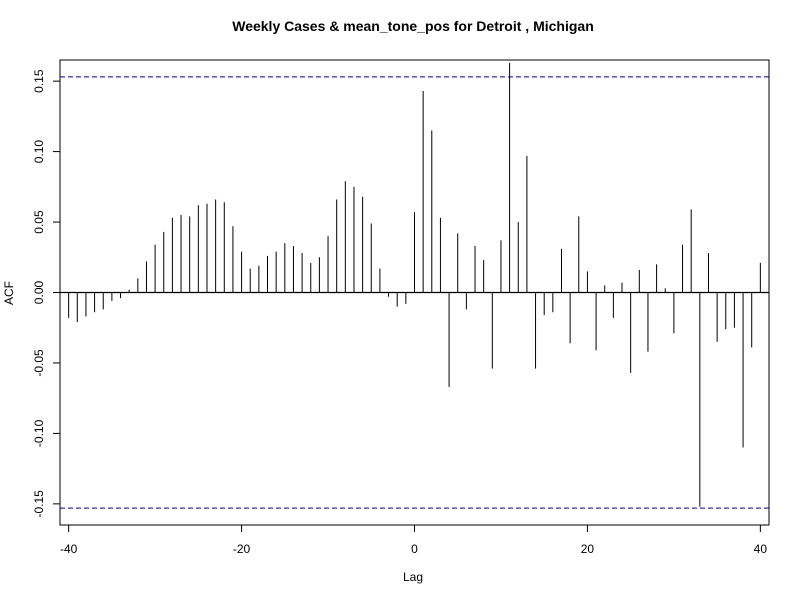 This screenshot has width=800, height=600. Describe the element at coordinates (242, 549) in the screenshot. I see `x-tick-label: -20` at that location.